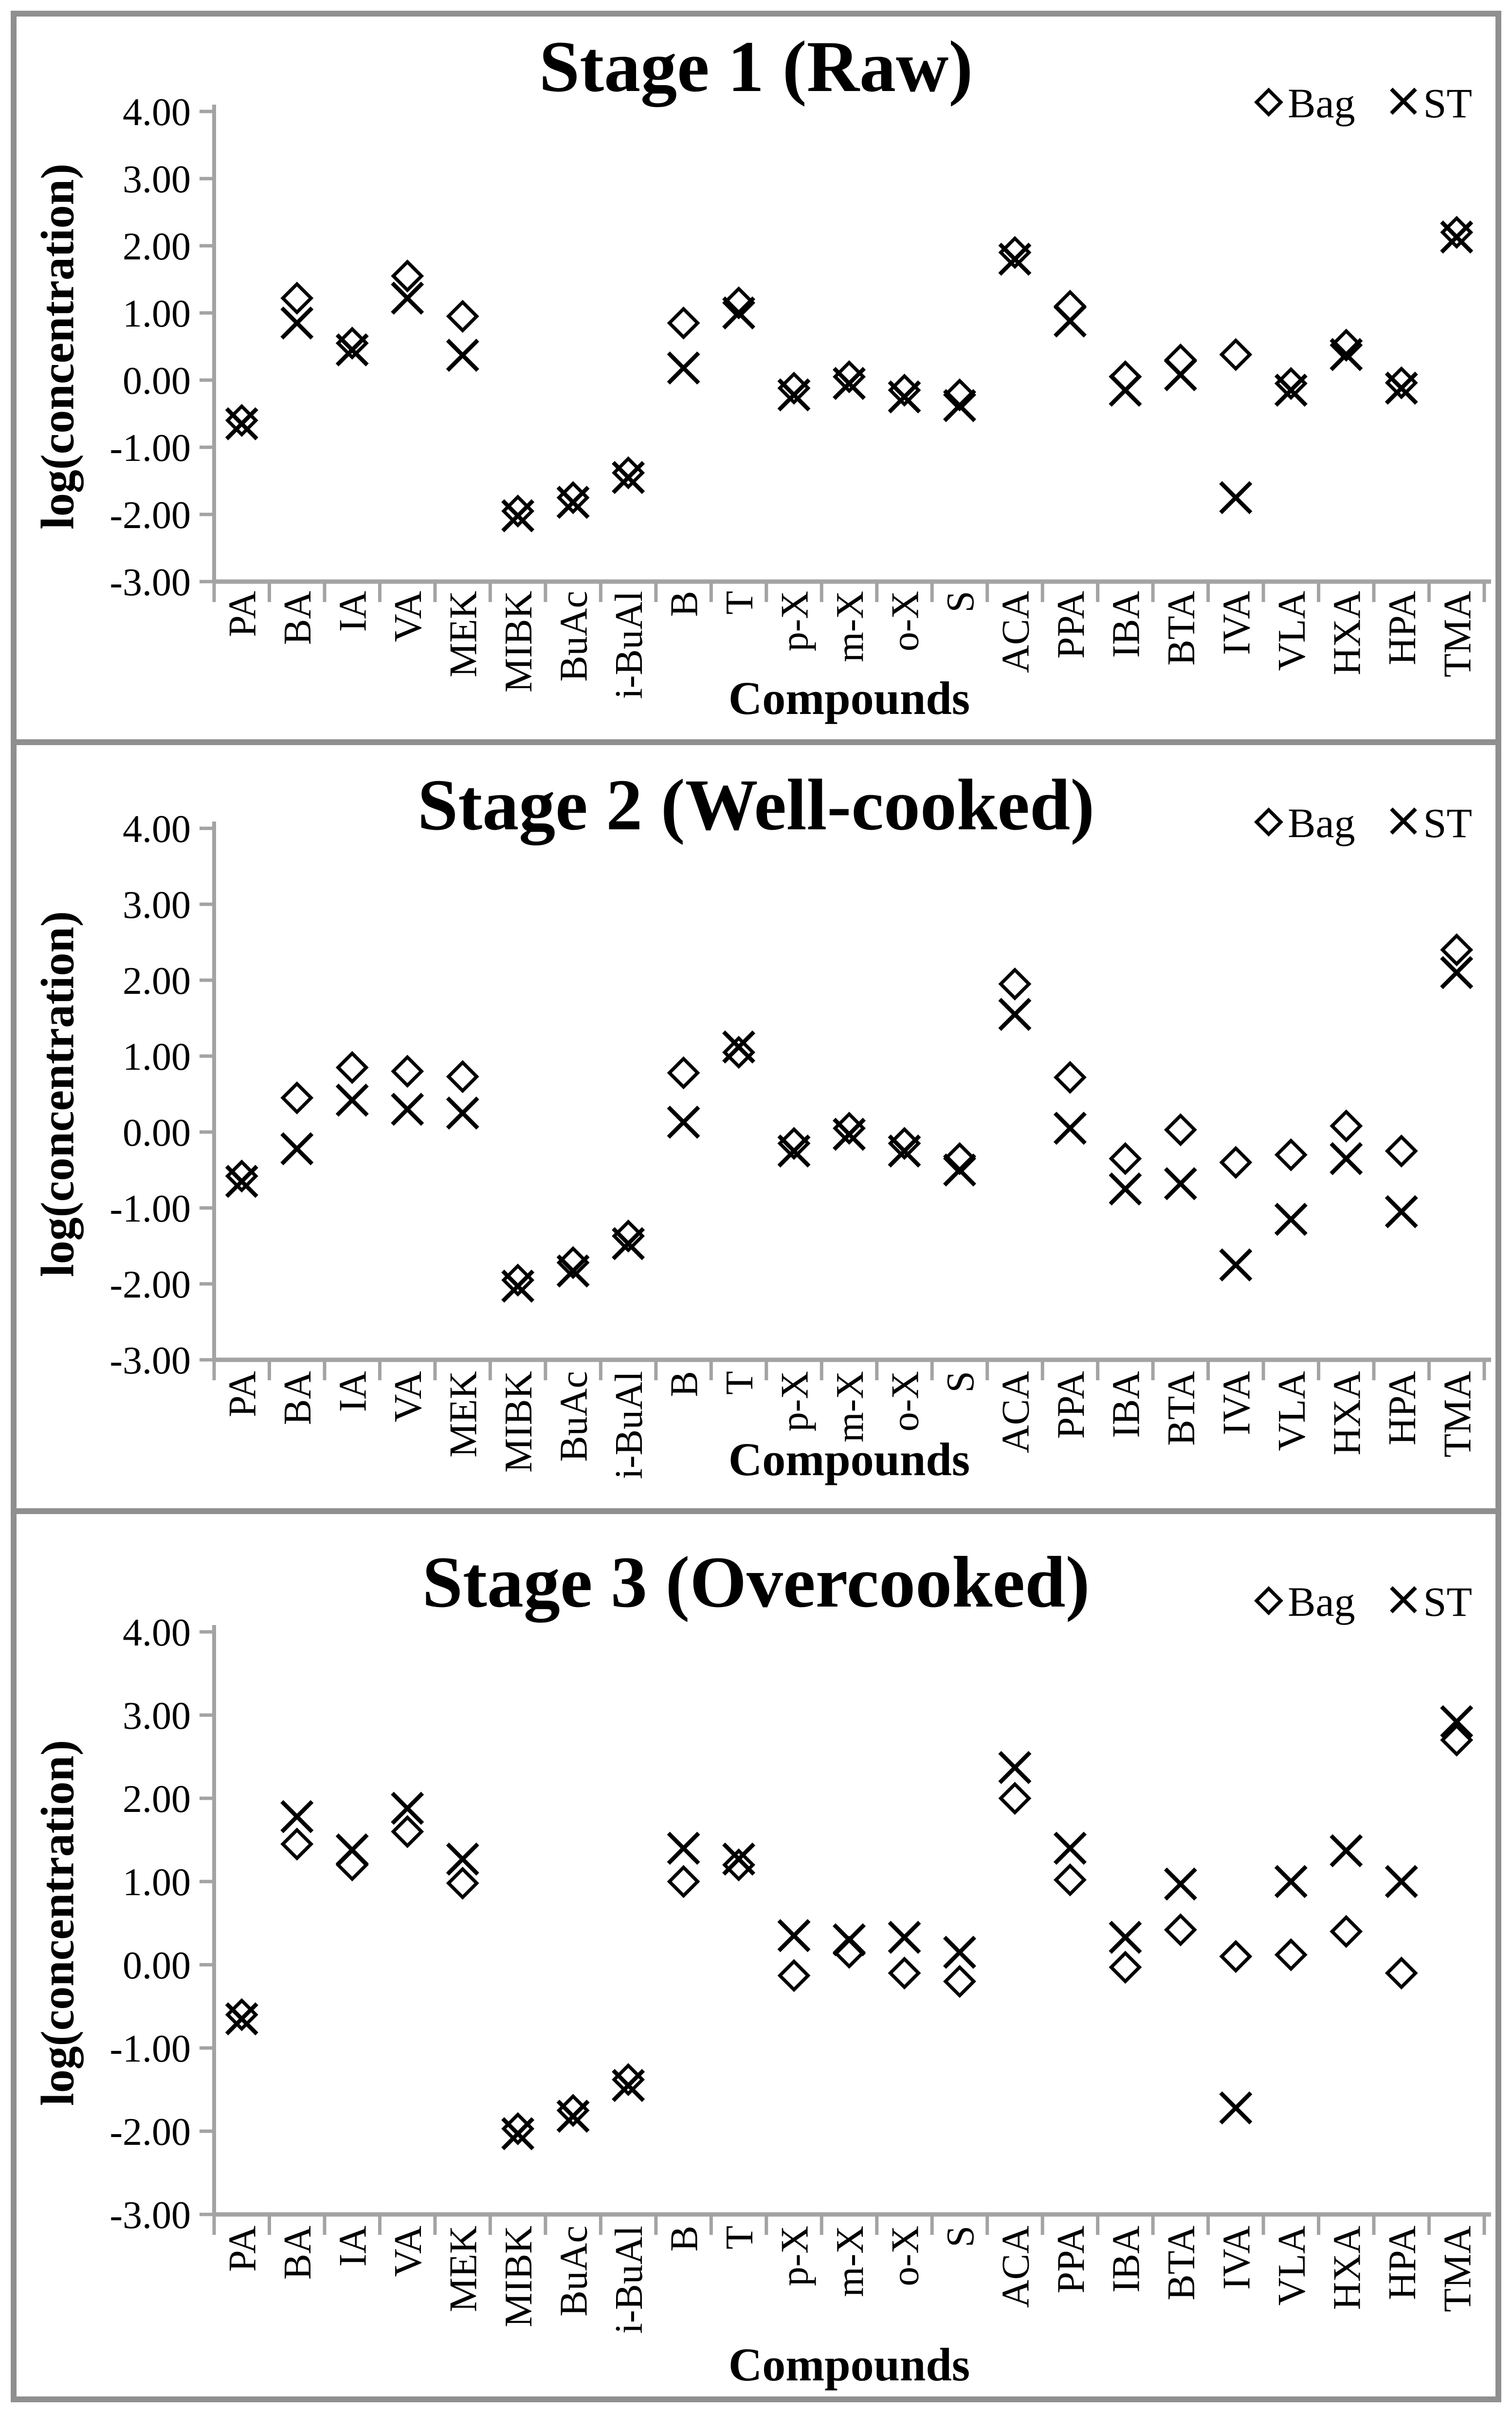  What do you see at coordinates (353, 2246) in the screenshot?
I see `x-category-label: IA` at bounding box center [353, 2246].